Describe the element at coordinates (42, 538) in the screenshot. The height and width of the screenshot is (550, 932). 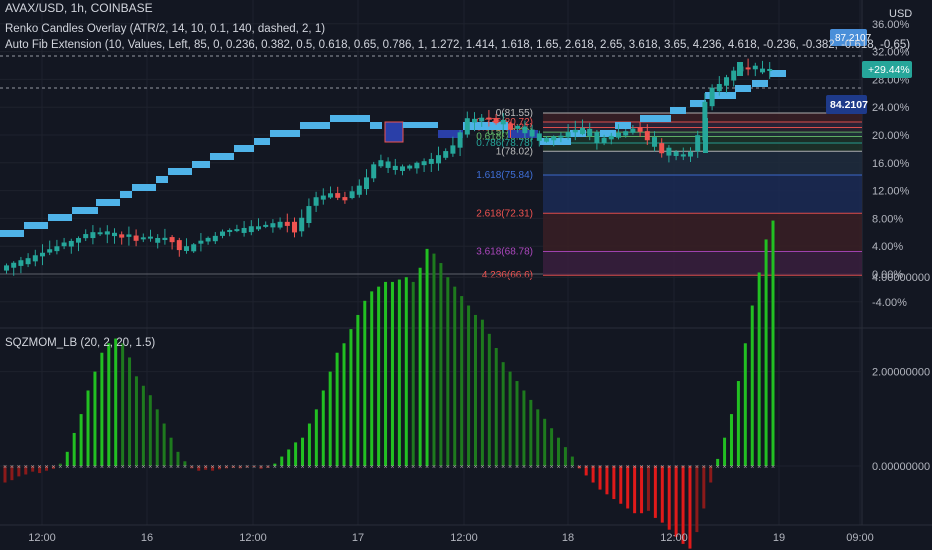
I see `x-axis-label: 12:00` at that location.